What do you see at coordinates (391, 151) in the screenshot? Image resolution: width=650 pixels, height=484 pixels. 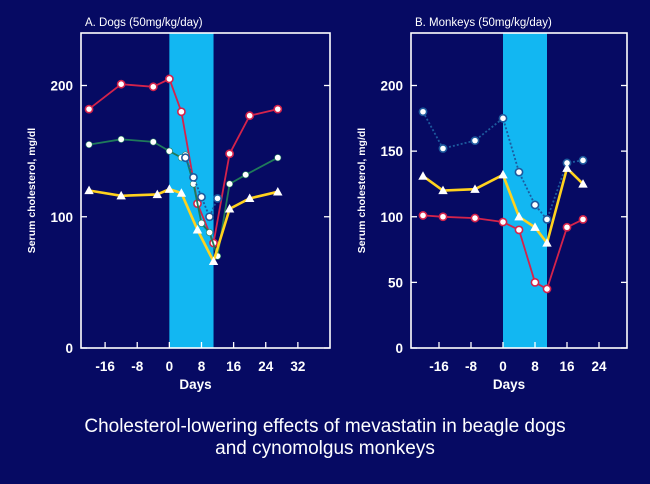 I see `y-tick-label: 150` at bounding box center [391, 151].